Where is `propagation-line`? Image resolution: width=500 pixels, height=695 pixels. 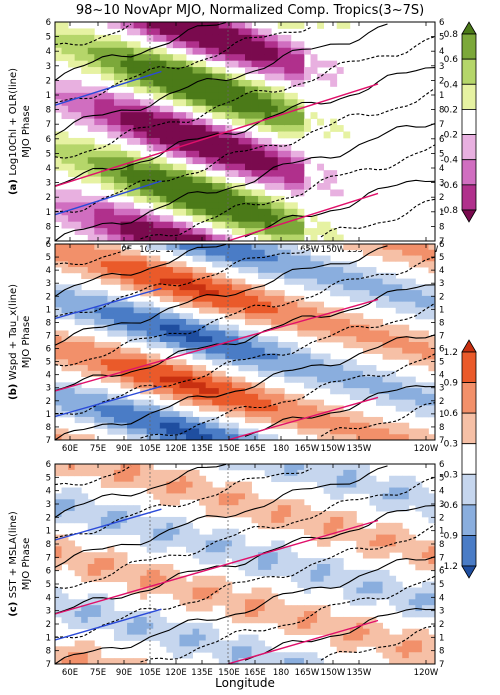 propagation-line is located at coordinates (303, 217).